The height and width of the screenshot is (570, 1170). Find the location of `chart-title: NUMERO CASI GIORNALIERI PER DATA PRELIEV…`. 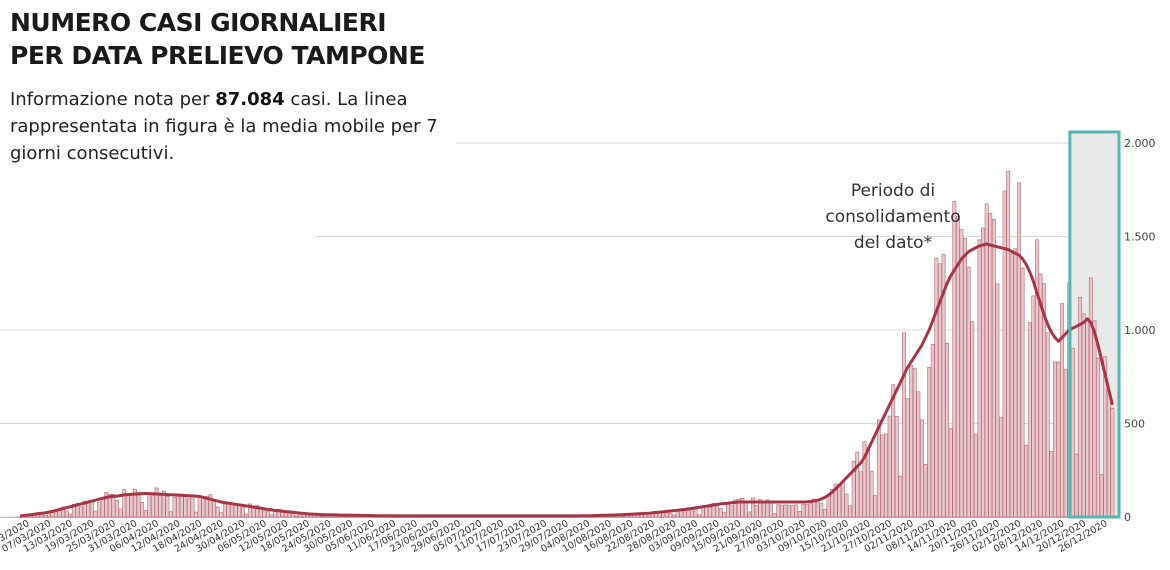

chart-title: NUMERO CASI GIORNALIERI PER DATA PRELIEV… is located at coordinates (217, 39).